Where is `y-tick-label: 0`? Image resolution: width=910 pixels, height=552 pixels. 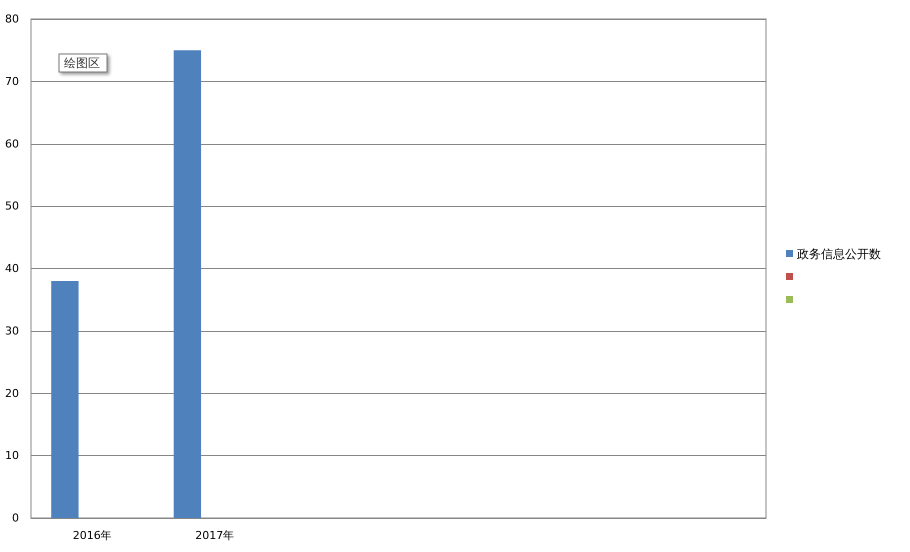
y-tick-label: 0 is located at coordinates (15, 518).